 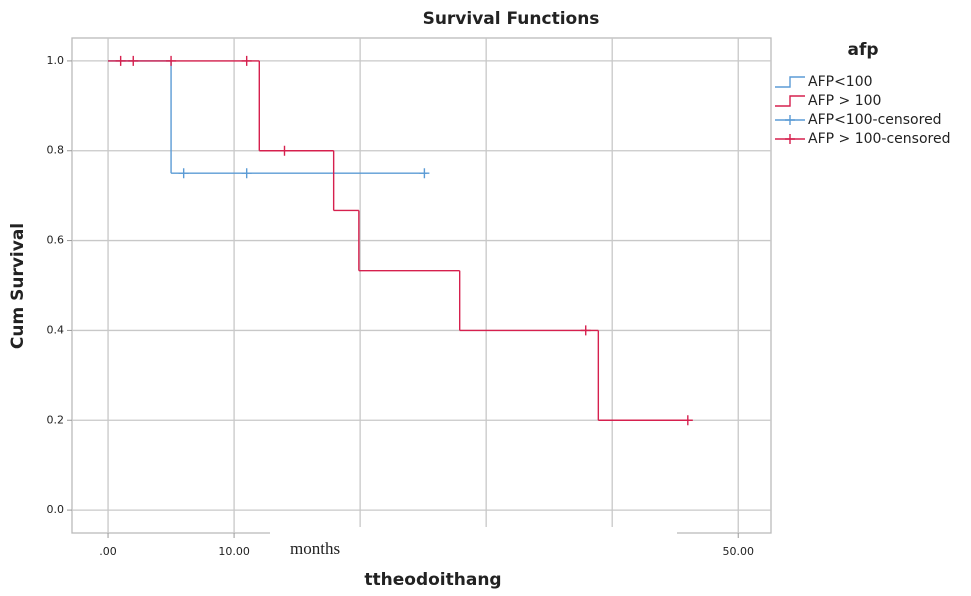 What do you see at coordinates (511, 19) in the screenshot?
I see `chart-title: Survival Functions` at bounding box center [511, 19].